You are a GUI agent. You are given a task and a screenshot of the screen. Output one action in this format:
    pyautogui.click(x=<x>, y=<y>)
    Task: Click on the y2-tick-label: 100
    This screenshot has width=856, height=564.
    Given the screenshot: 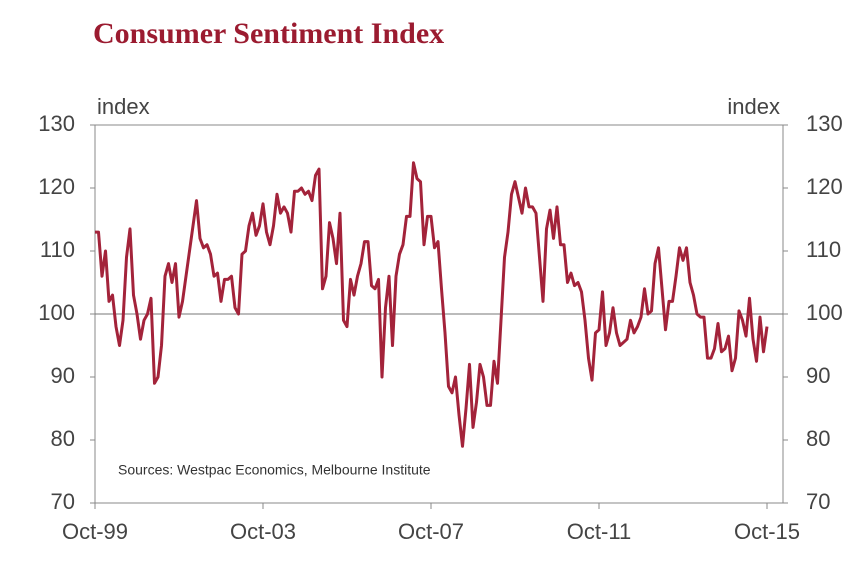 What is the action you would take?
    pyautogui.click(x=824, y=312)
    